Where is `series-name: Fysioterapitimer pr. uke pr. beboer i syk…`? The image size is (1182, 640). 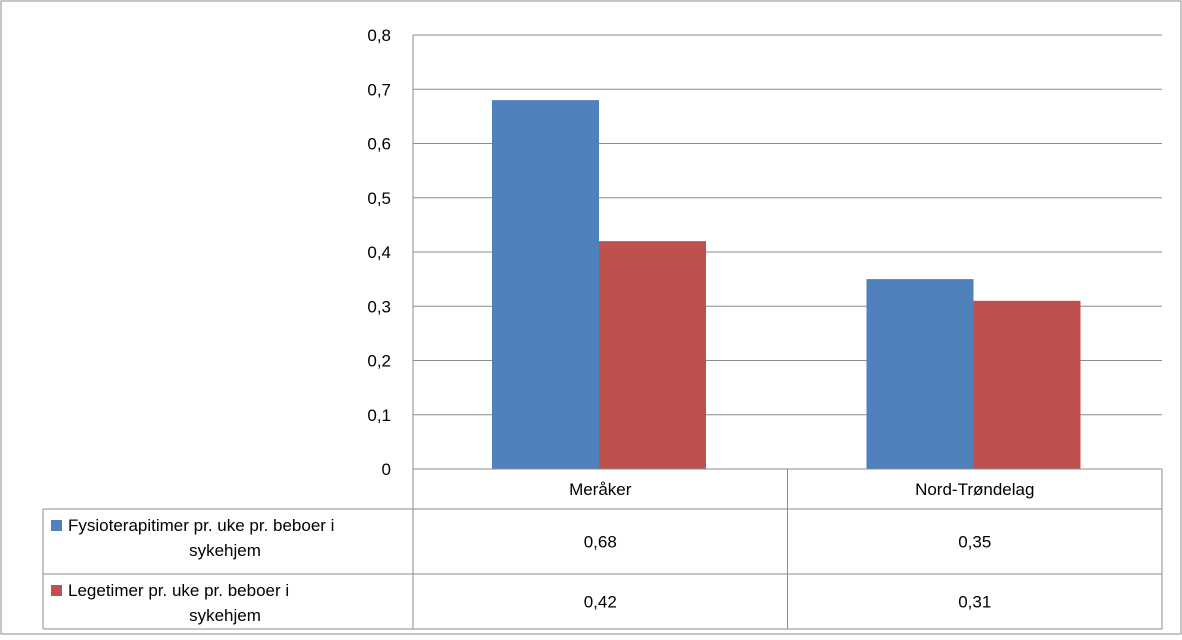 series-name: Fysioterapitimer pr. uke pr. beboer i syk… is located at coordinates (201, 538).